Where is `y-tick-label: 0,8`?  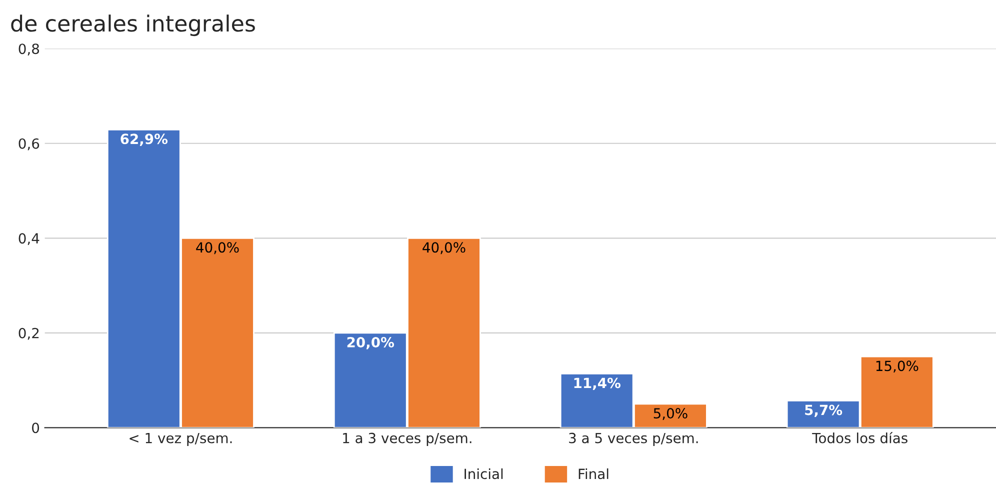
y-tick-label: 0,8 is located at coordinates (29, 50).